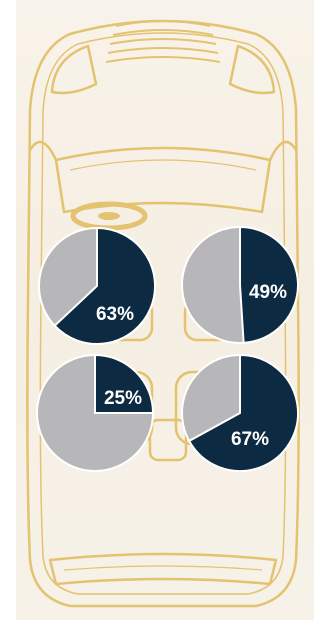  I want to click on pie-rear-right-value-slice, so click(243, 412).